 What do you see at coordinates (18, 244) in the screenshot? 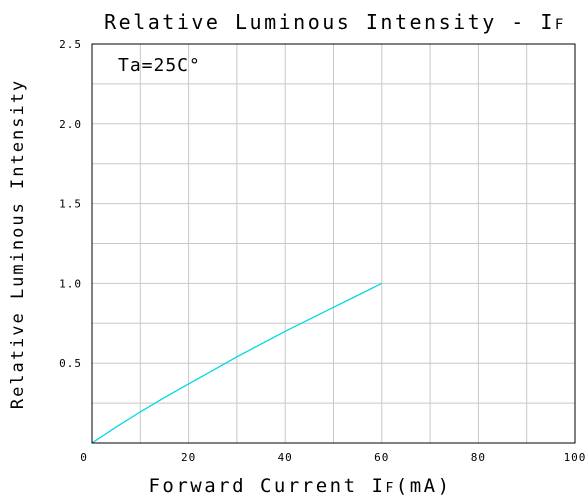
I see `y-axis-label: Relative Luminous Intensity` at bounding box center [18, 244].